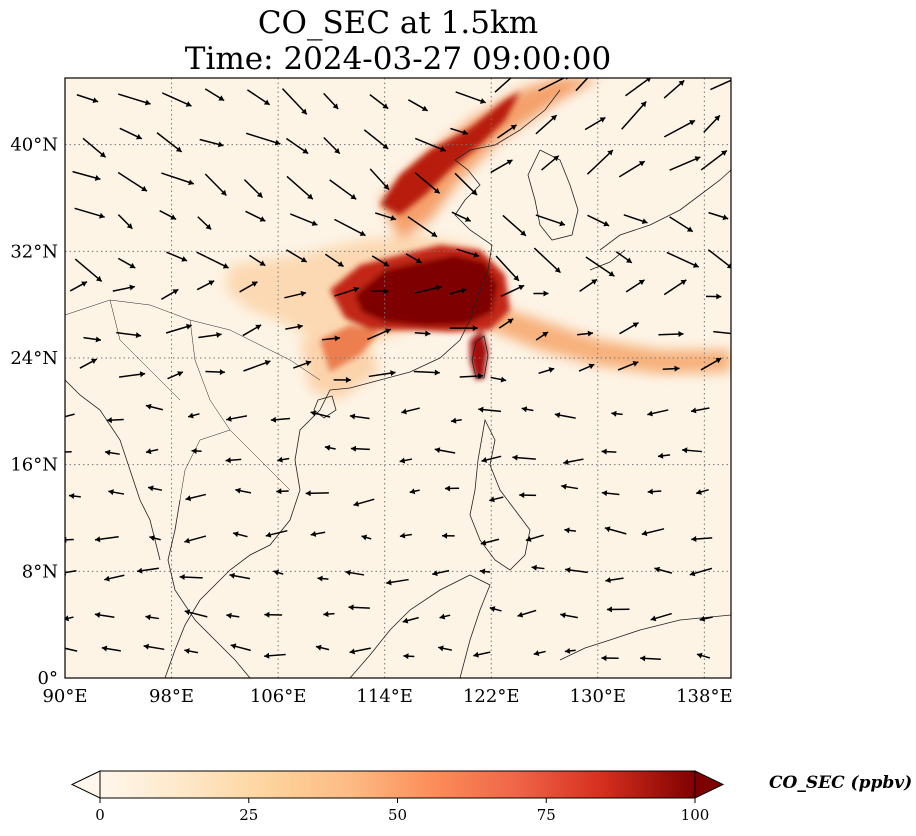 This screenshot has height=836, width=916. Describe the element at coordinates (34, 145) in the screenshot. I see `lat-tick-label: 40°N` at that location.